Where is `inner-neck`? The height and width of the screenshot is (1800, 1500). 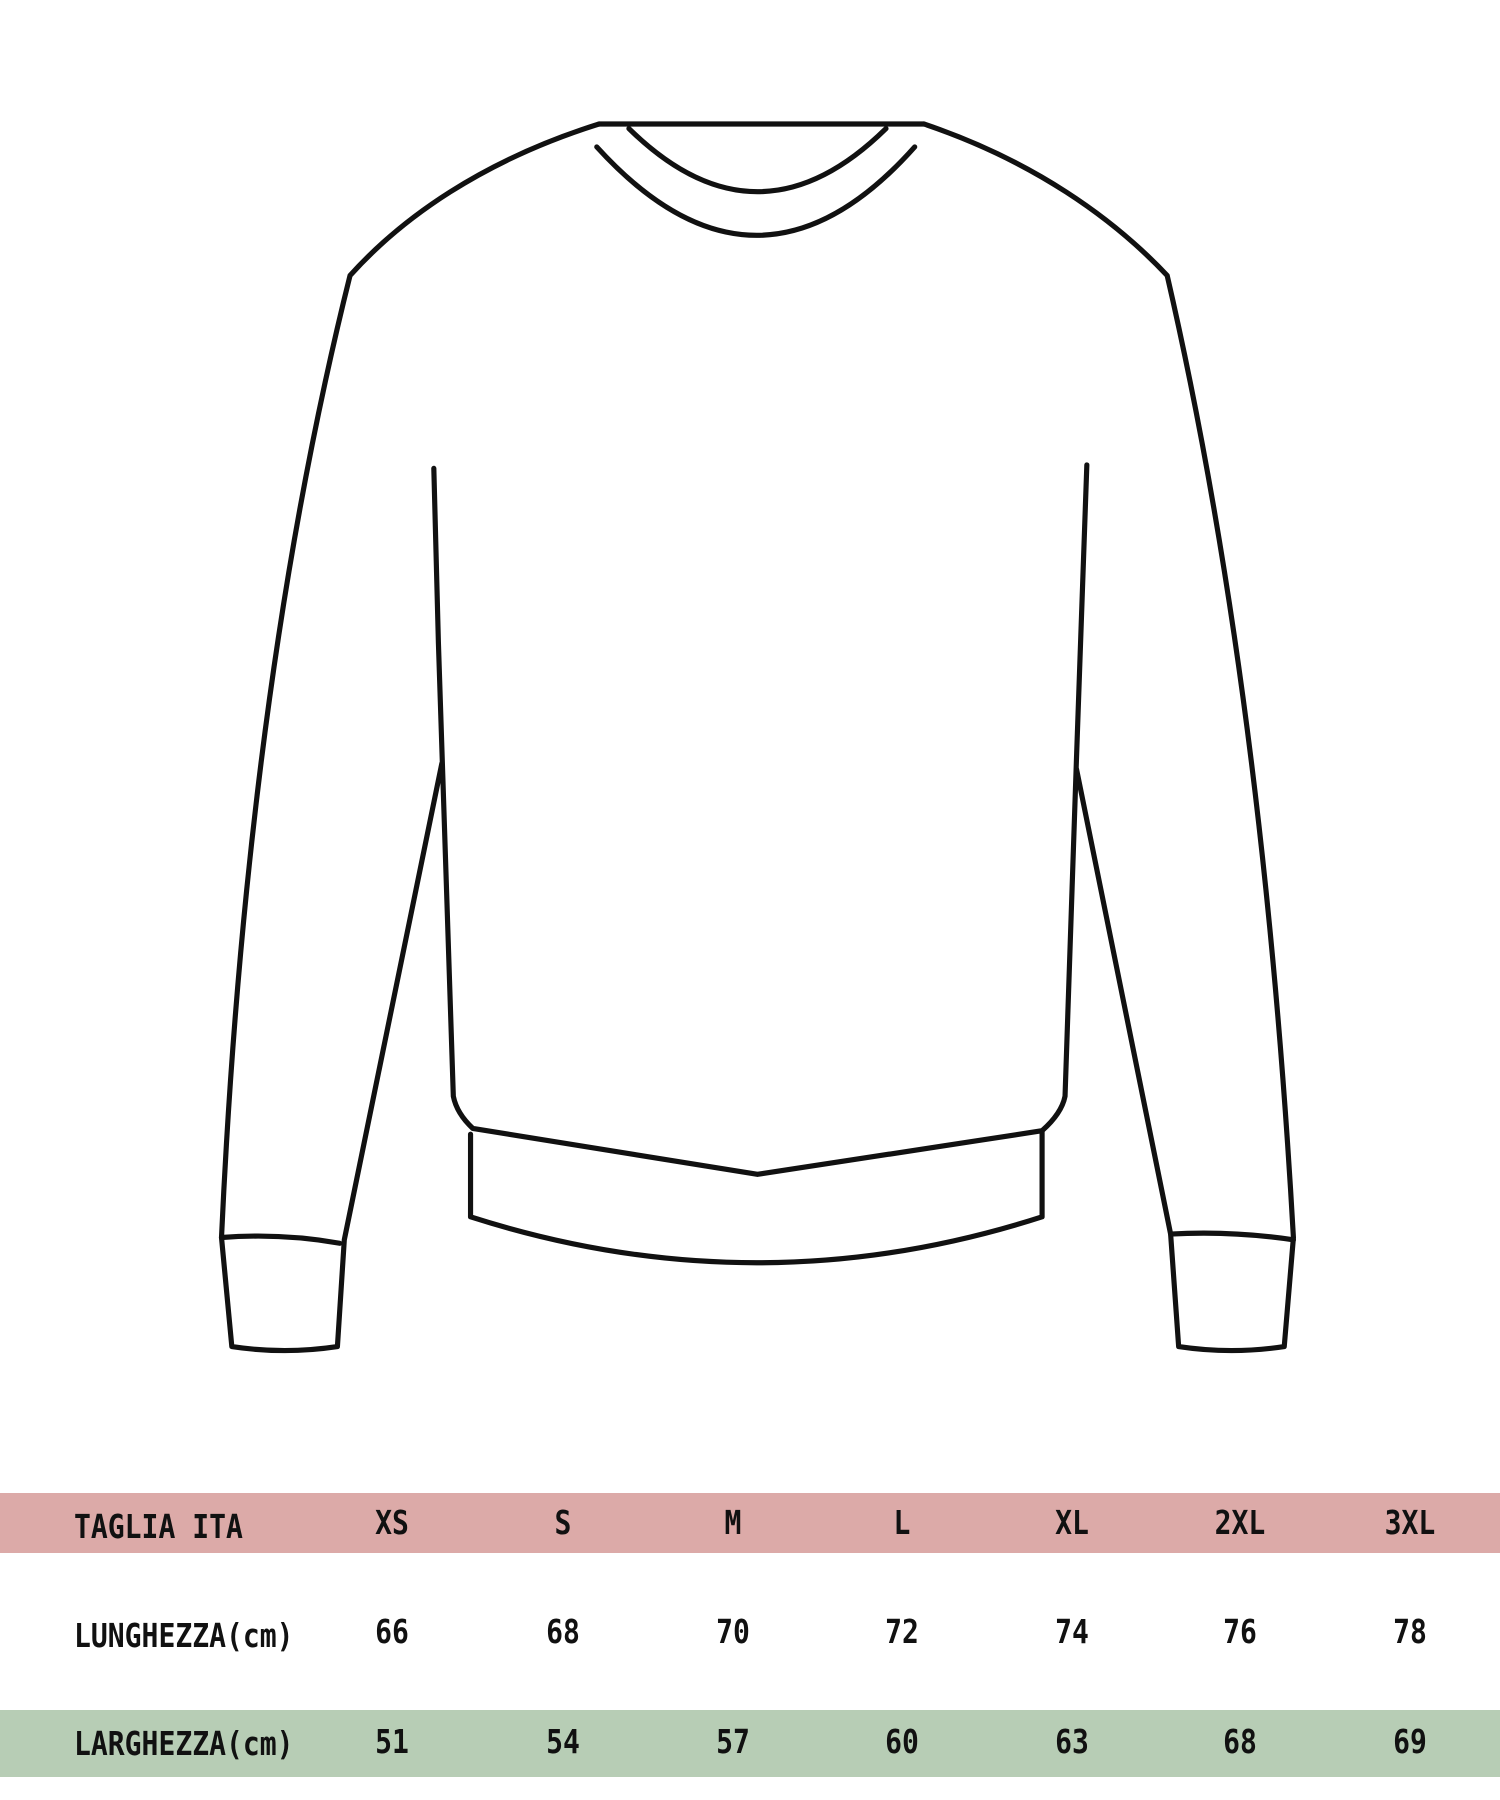
inner-neck is located at coordinates (757, 160).